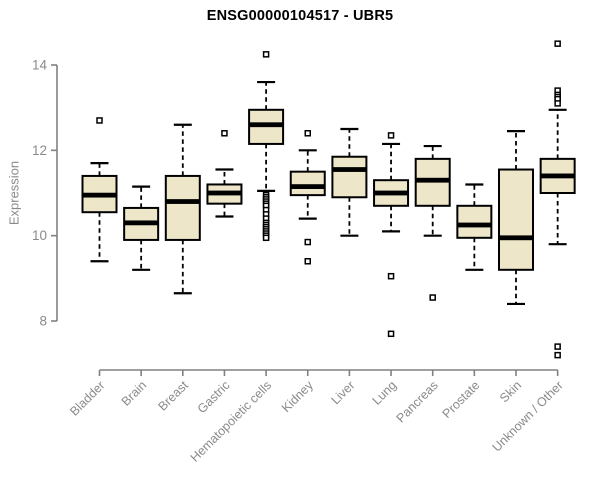  What do you see at coordinates (297, 396) in the screenshot?
I see `x-tick-label-kidney: Kidney` at bounding box center [297, 396].